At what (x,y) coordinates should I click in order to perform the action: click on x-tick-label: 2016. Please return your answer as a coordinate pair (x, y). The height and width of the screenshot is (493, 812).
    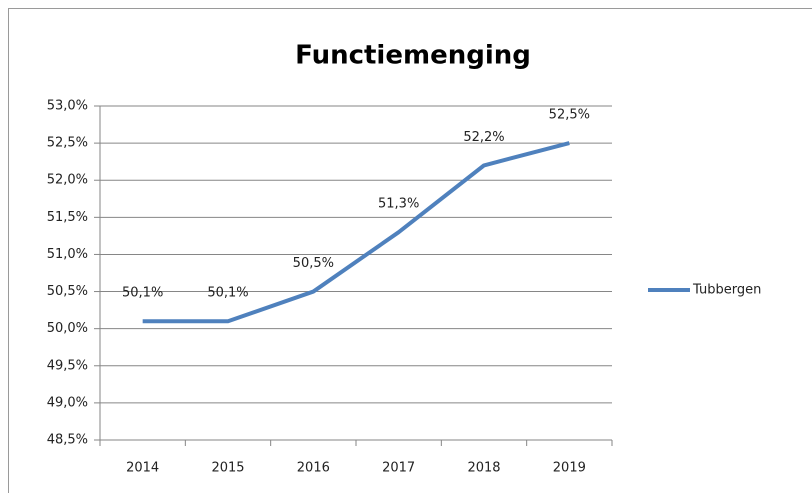
    Looking at the image, I should click on (313, 468).